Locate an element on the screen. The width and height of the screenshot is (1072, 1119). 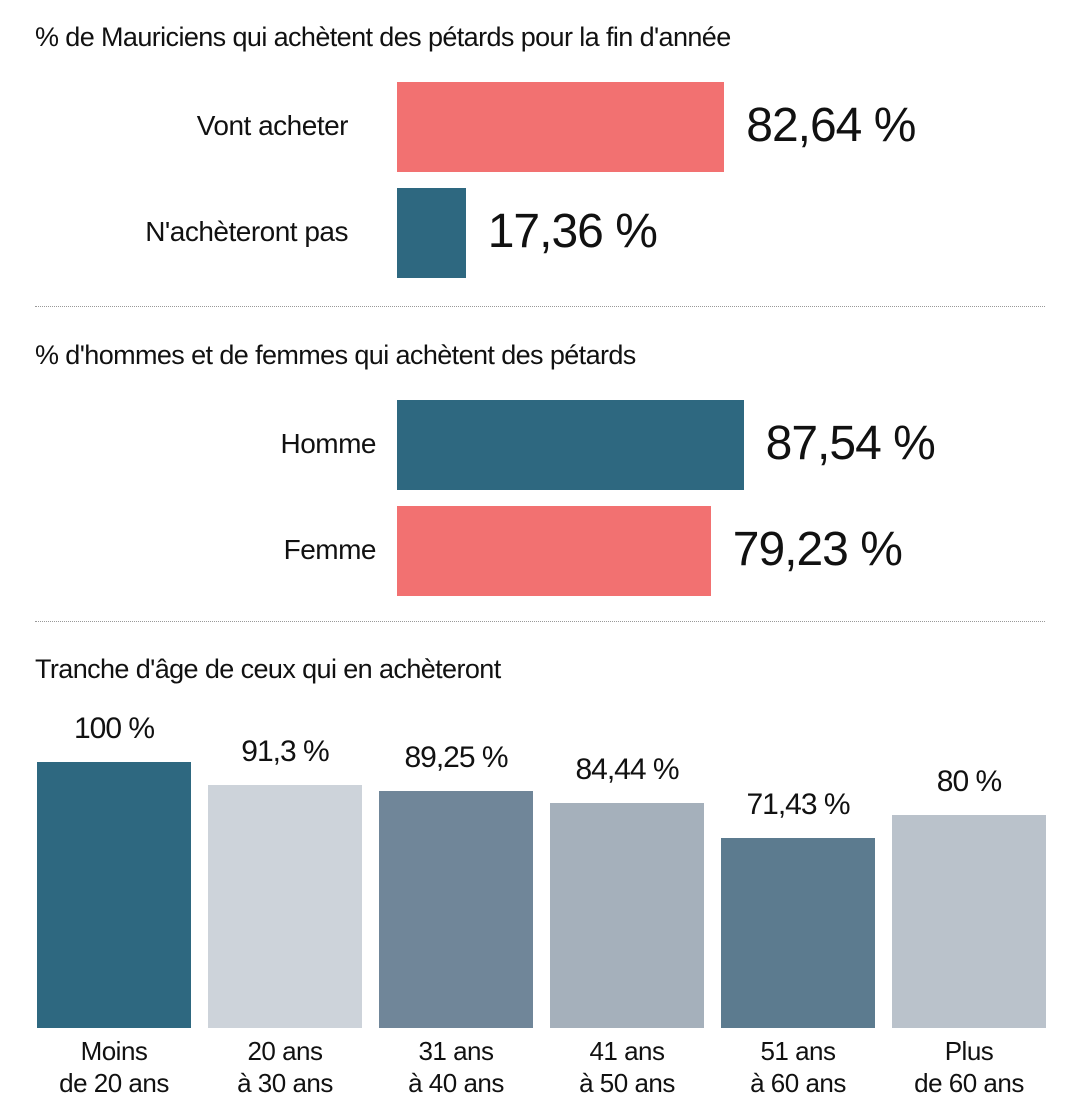
category-label-line: à 50 ans is located at coordinates (627, 1083).